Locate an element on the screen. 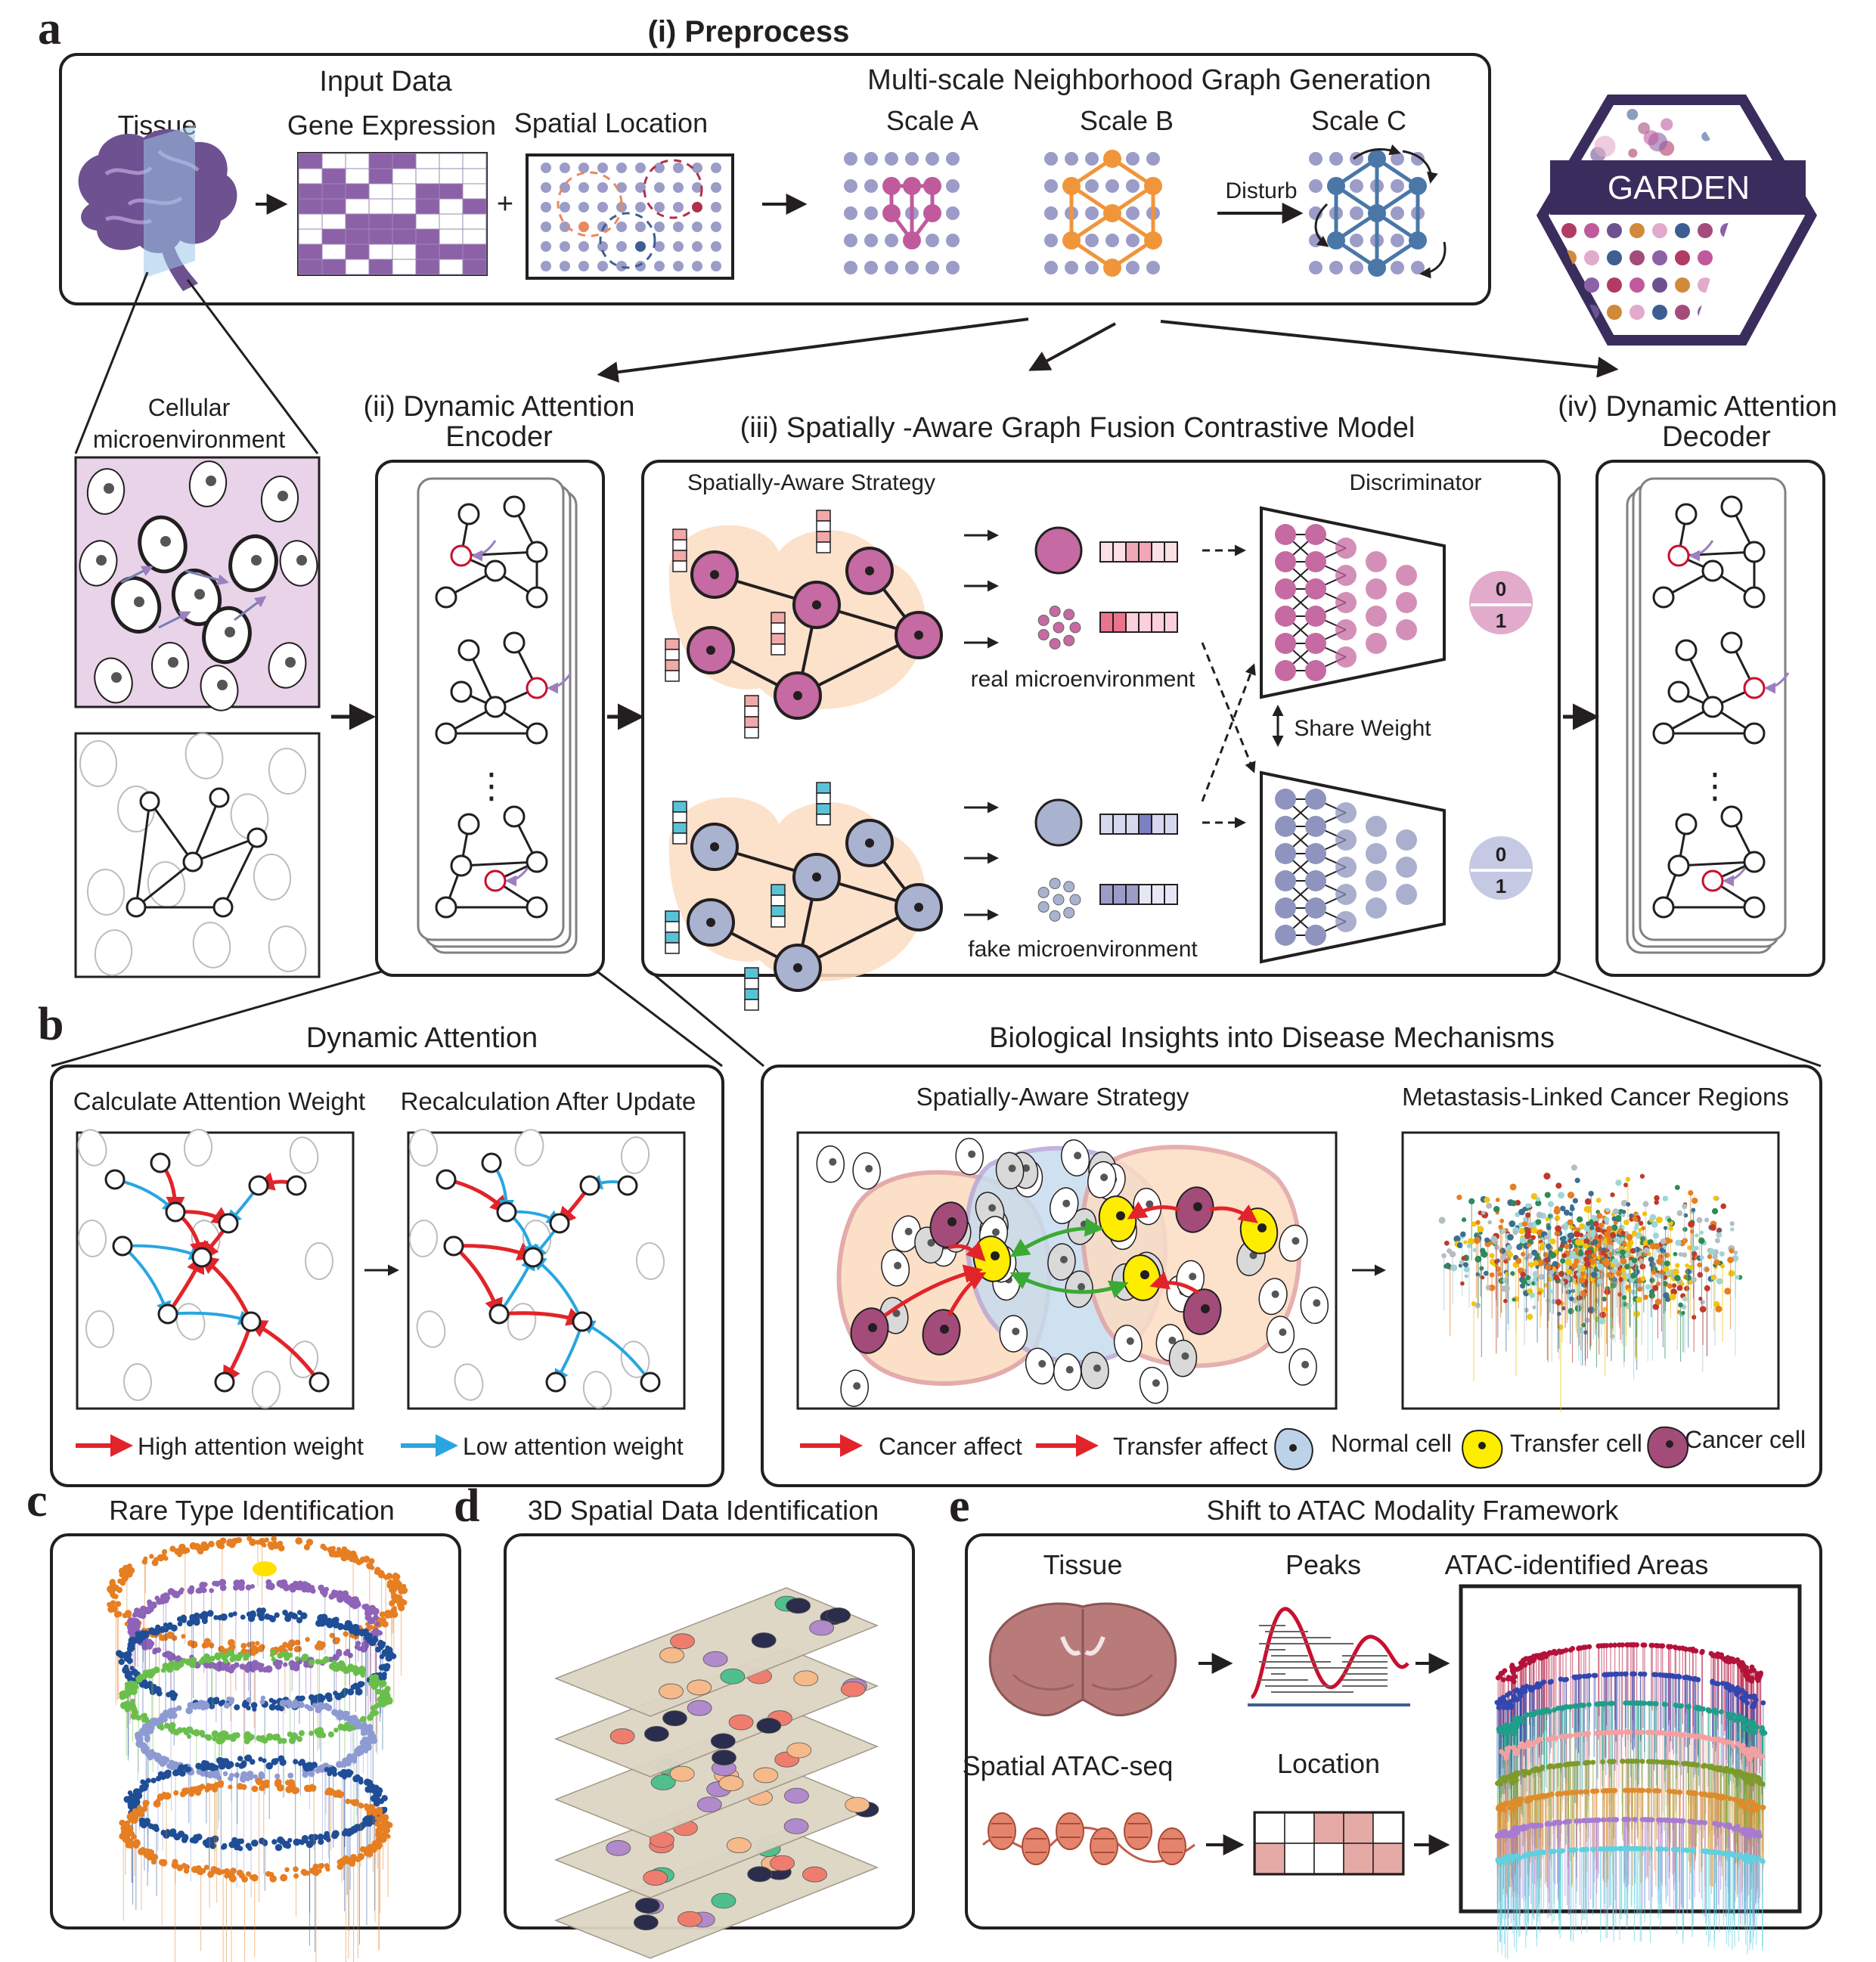  scale-a-graph is located at coordinates (902, 213).